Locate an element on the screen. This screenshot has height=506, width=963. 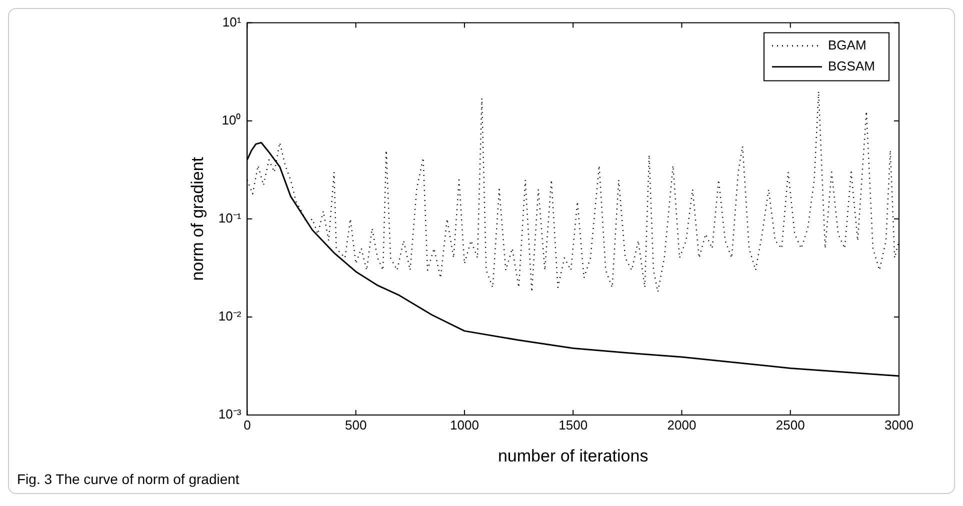
legend-label: BGSAM is located at coordinates (851, 66).